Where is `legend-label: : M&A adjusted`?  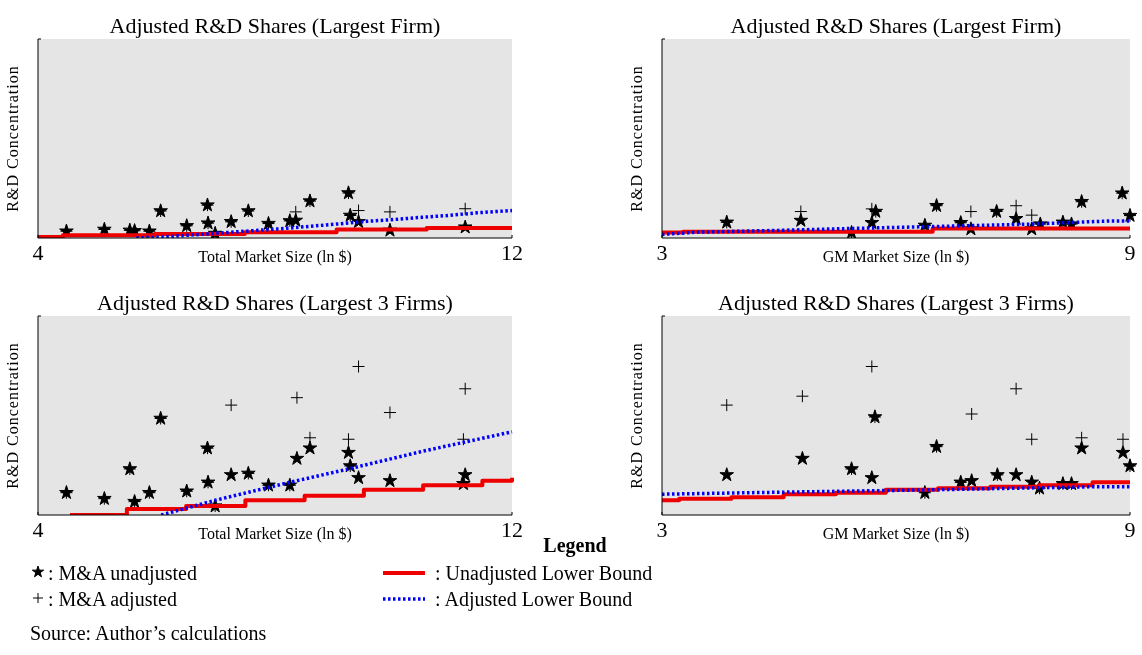 legend-label: : M&A adjusted is located at coordinates (112, 599).